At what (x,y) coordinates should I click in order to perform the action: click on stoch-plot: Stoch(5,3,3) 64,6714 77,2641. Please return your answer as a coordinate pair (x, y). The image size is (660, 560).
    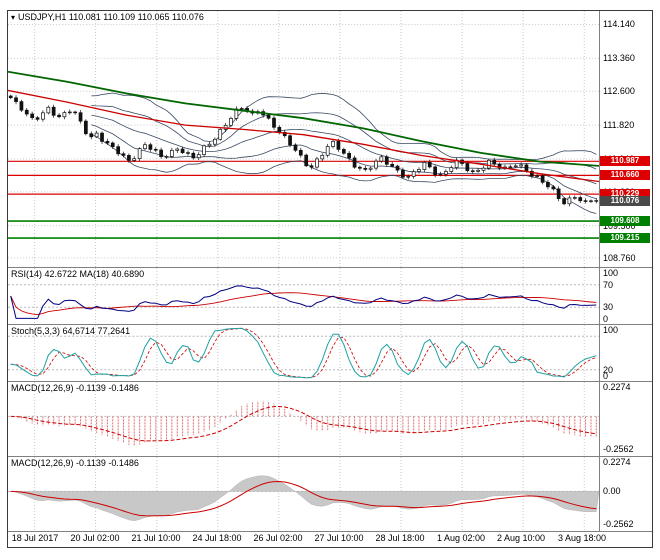
    Looking at the image, I should click on (303, 353).